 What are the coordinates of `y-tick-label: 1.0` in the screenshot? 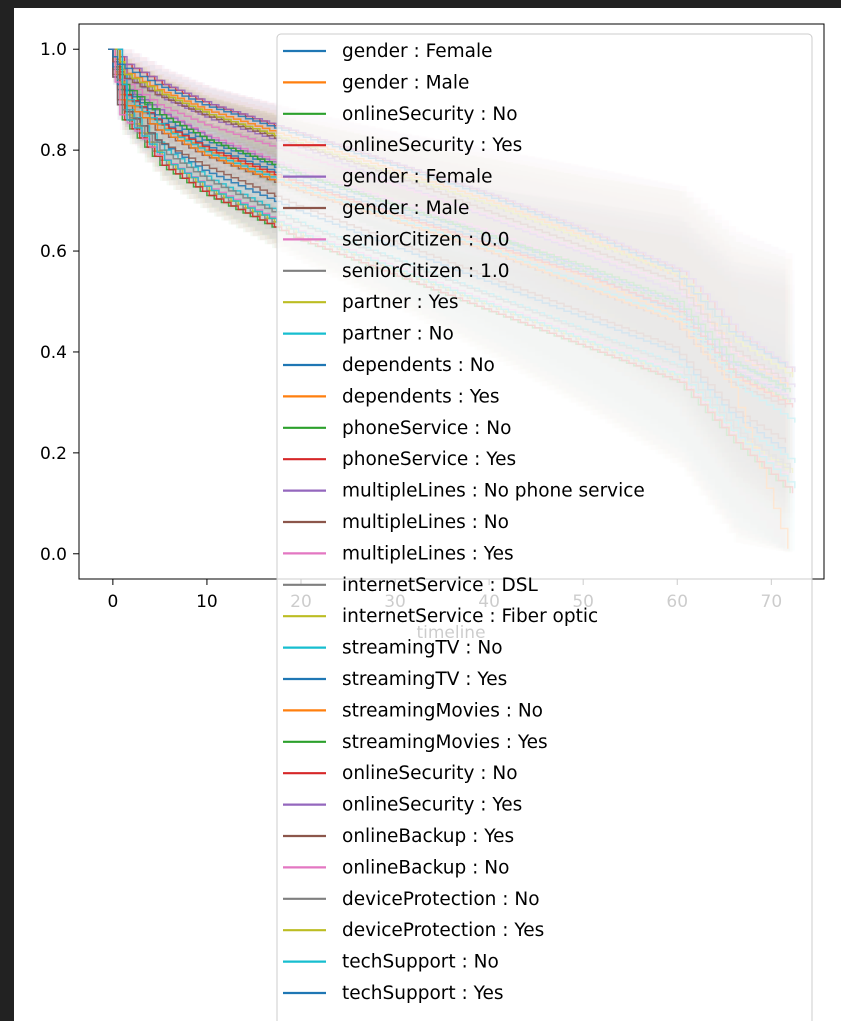 It's located at (53, 50).